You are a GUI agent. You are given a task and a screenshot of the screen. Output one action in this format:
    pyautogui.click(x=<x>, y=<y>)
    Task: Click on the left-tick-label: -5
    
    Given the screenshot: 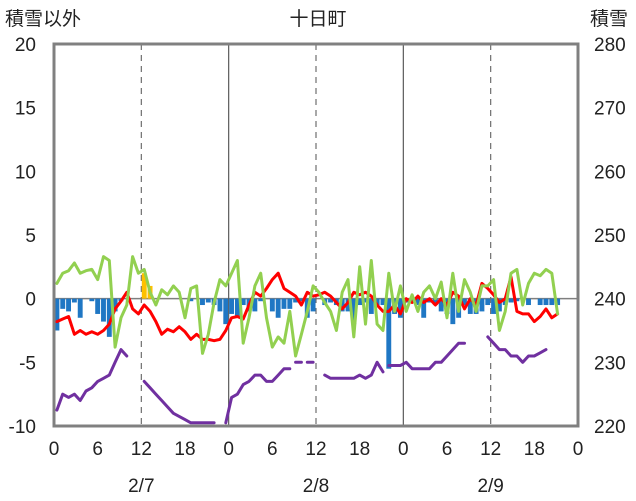 What is the action you would take?
    pyautogui.click(x=27, y=363)
    